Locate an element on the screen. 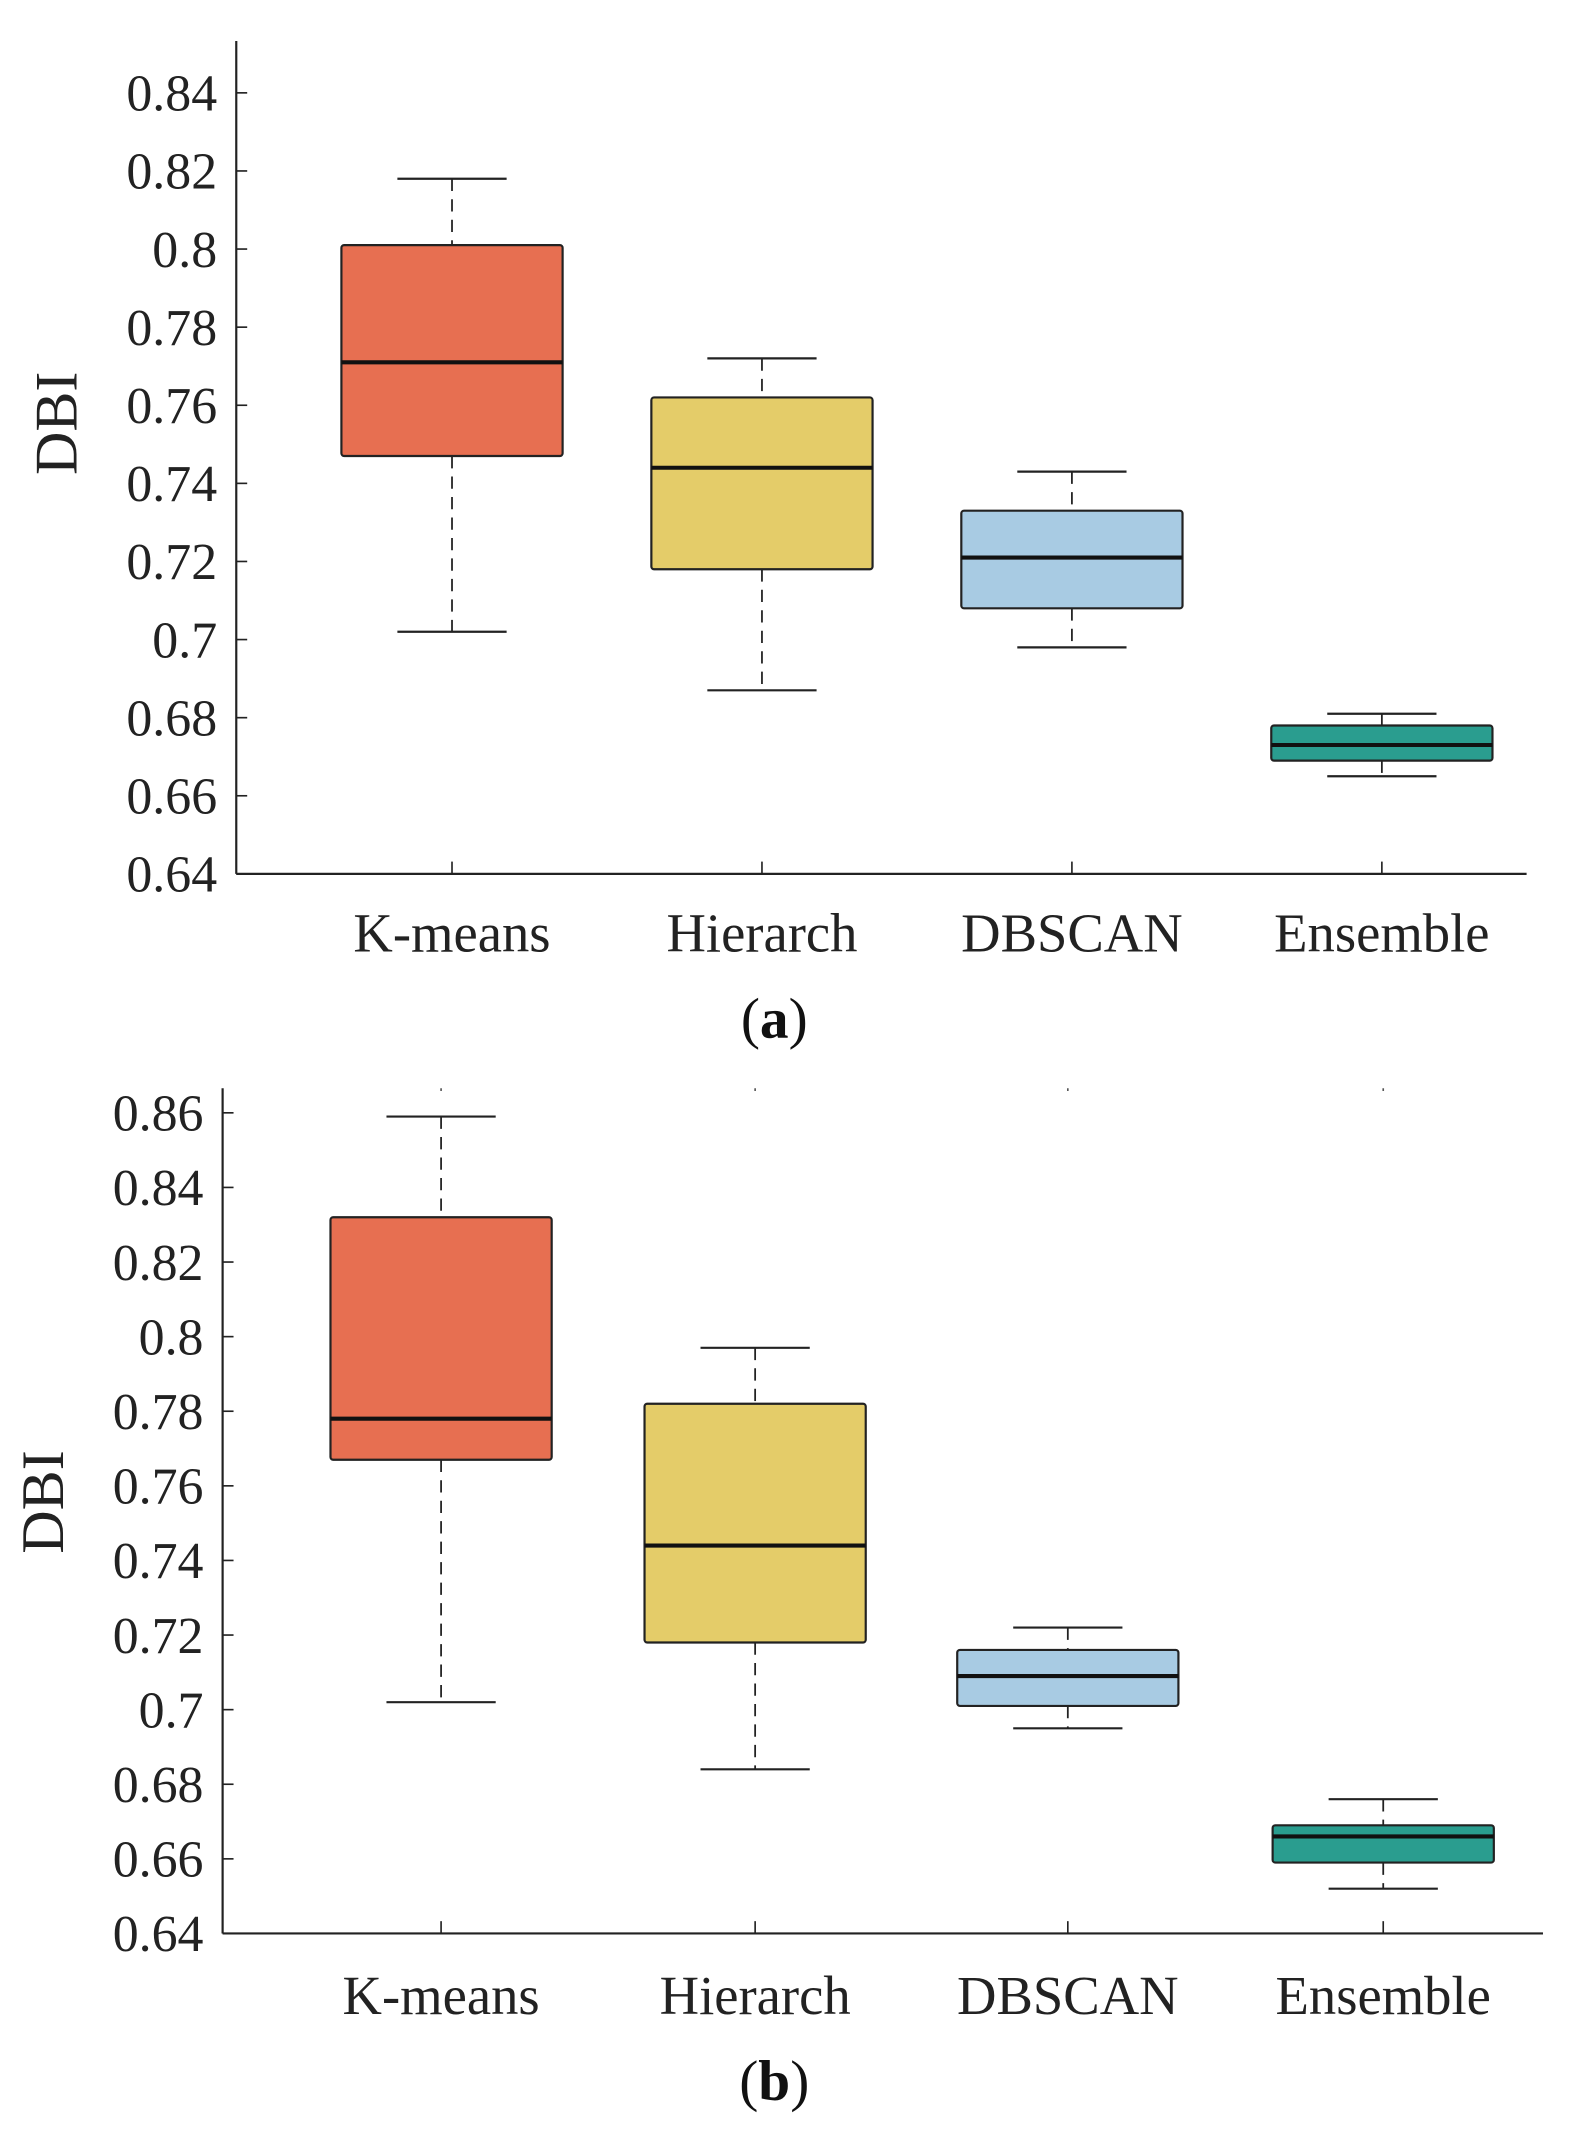  panel-letter: b is located at coordinates (774, 2081).